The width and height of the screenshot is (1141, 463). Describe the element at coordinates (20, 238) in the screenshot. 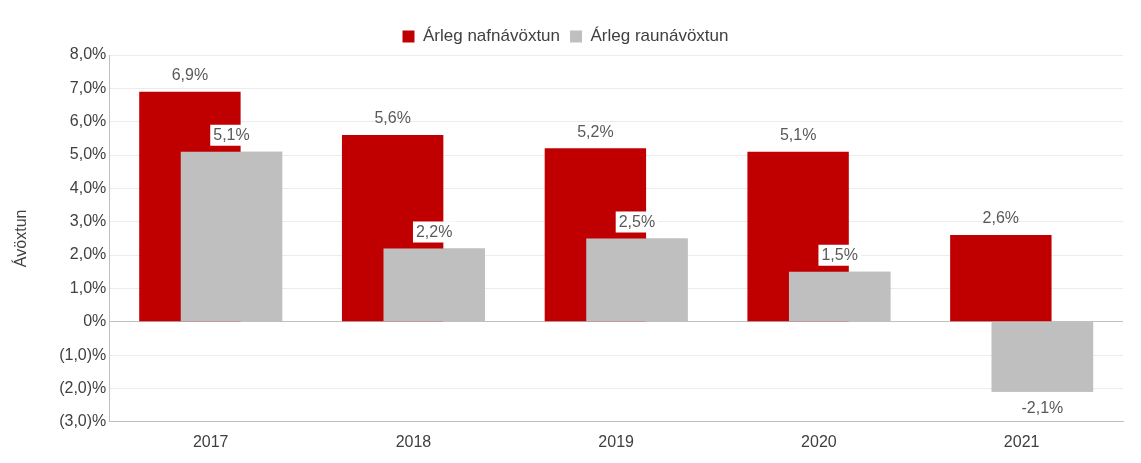

I see `y-axis-title: Ávöxtun` at that location.